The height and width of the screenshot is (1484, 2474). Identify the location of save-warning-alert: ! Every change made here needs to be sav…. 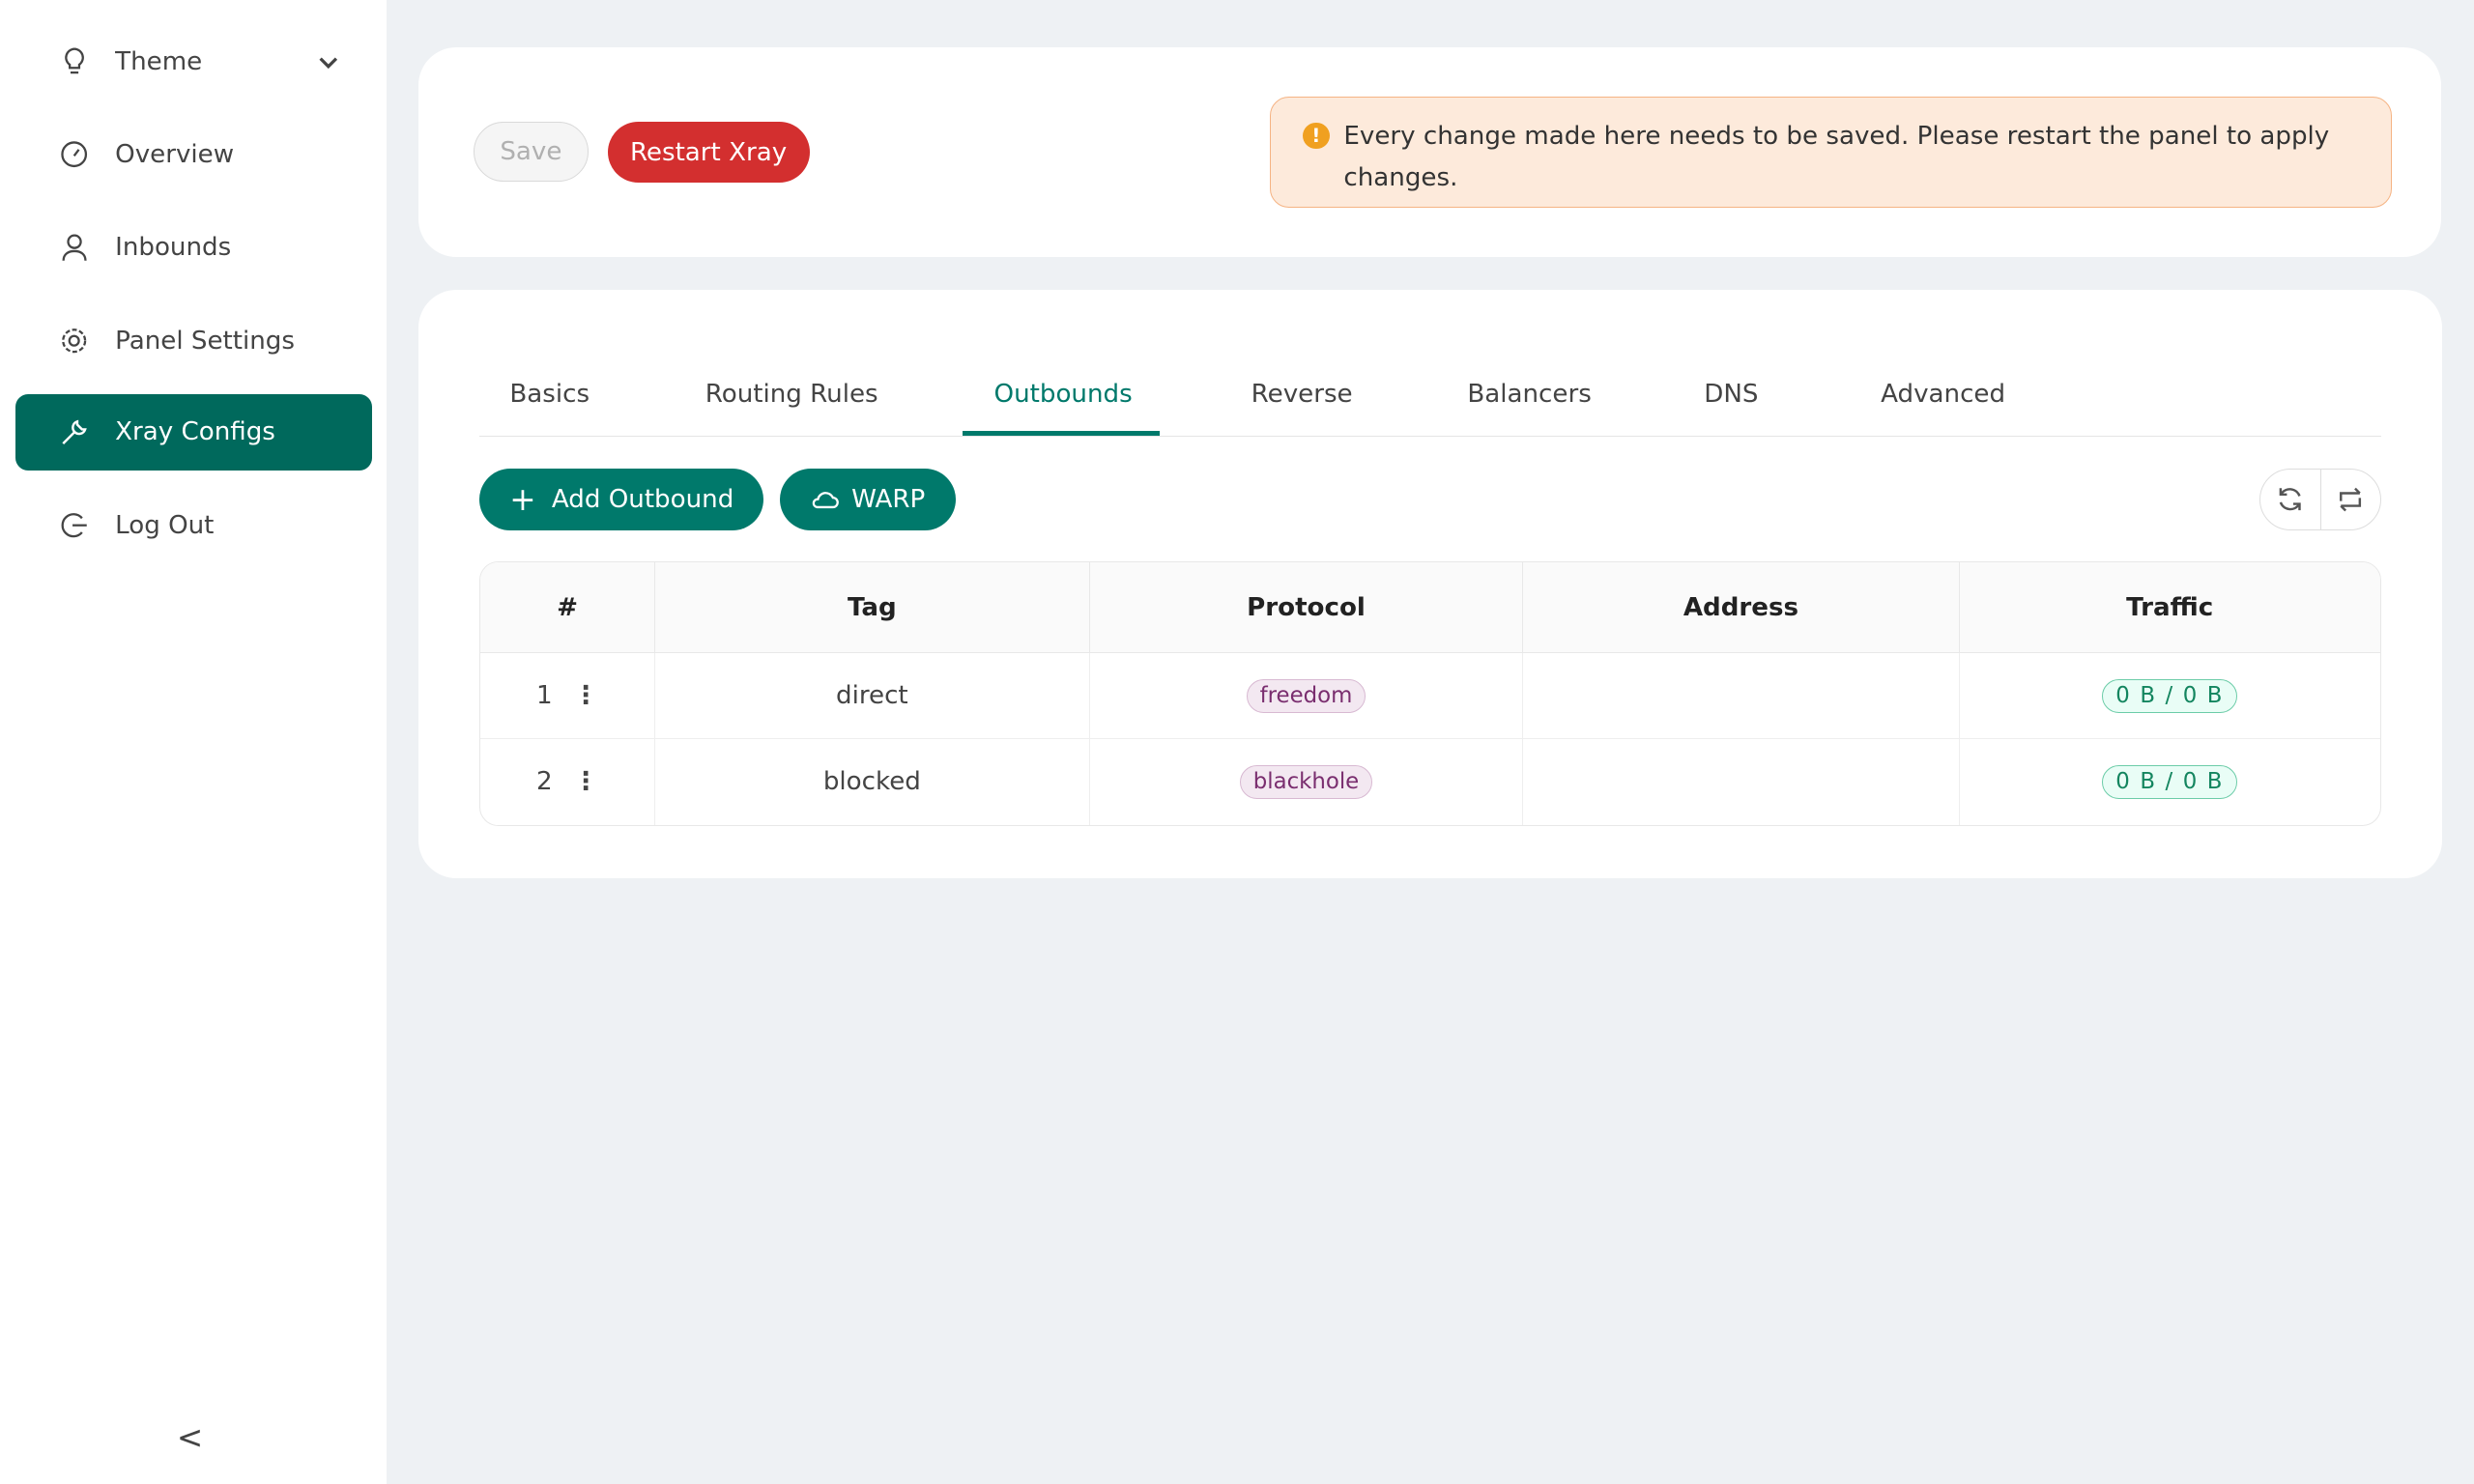
(1832, 153).